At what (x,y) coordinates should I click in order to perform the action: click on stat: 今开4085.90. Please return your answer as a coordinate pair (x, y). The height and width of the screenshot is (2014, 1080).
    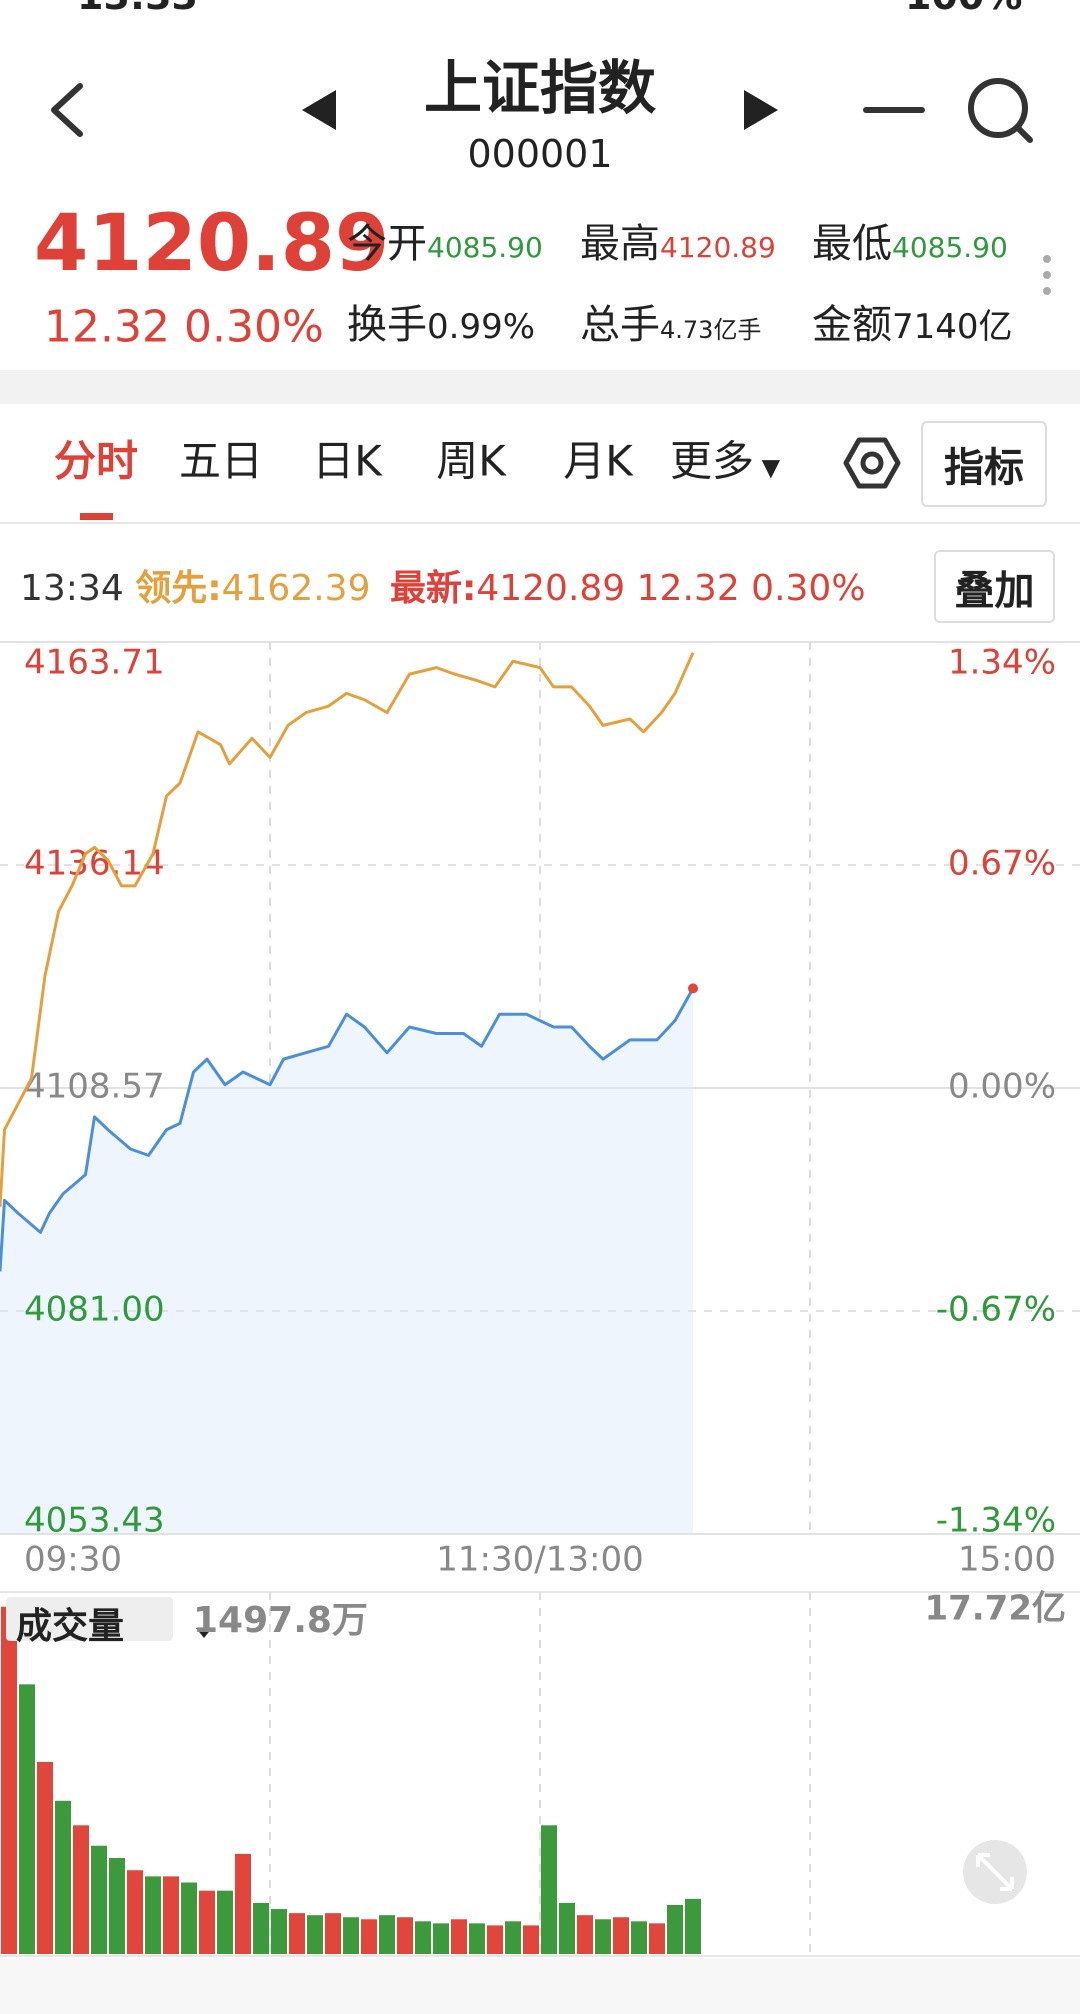
    Looking at the image, I should click on (445, 240).